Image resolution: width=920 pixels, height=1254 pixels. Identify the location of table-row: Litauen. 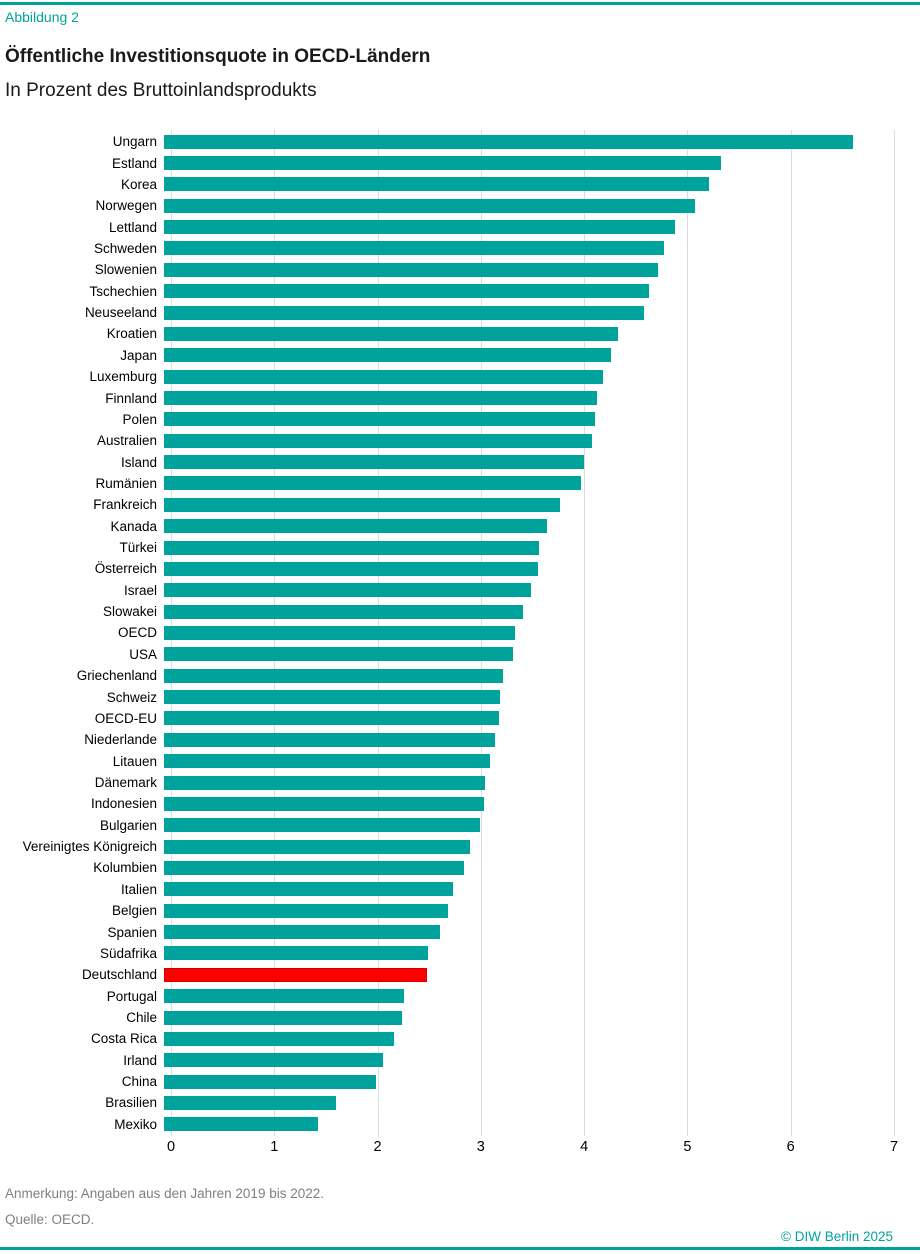
(447, 760).